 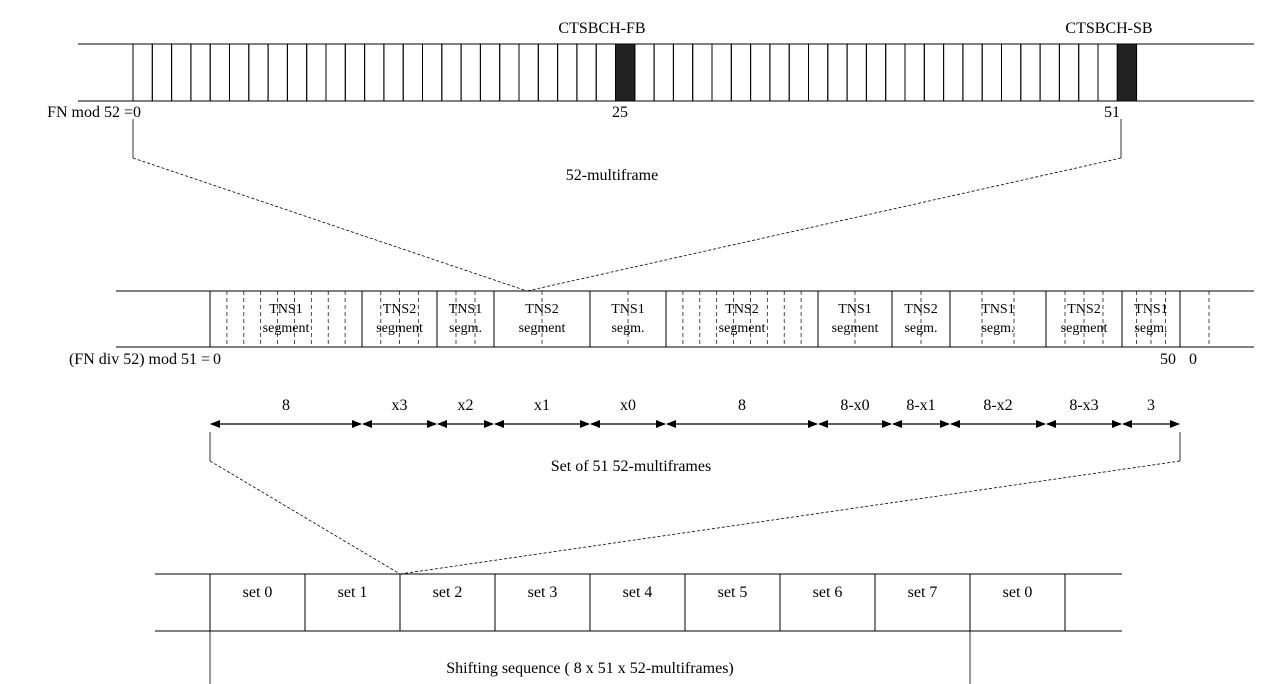 What do you see at coordinates (612, 175) in the screenshot?
I see `multiframe-52-caption: 52-multiframe` at bounding box center [612, 175].